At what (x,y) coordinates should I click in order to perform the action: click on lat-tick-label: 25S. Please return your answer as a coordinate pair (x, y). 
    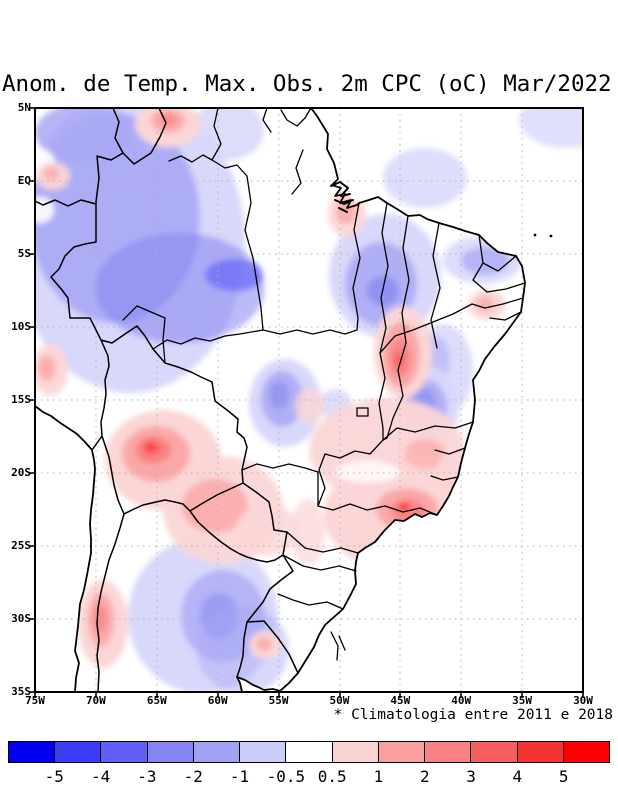
    Looking at the image, I should click on (21, 545).